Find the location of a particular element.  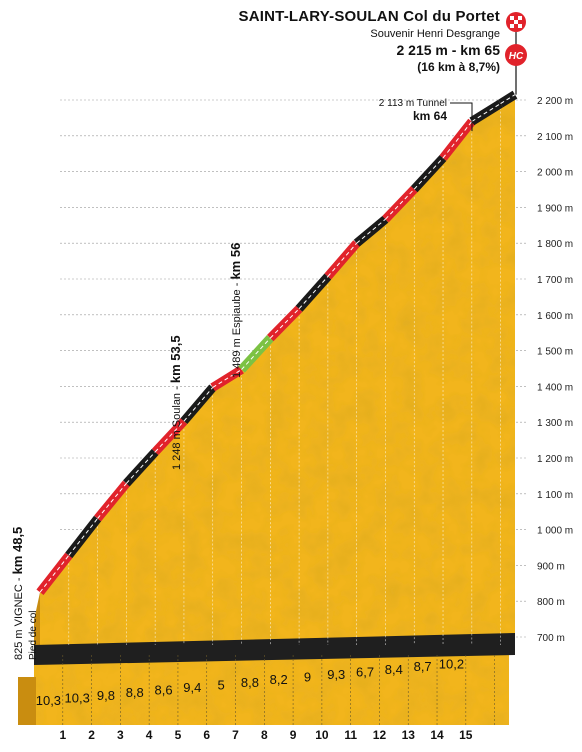

x-tick-label: 7 is located at coordinates (235, 735).